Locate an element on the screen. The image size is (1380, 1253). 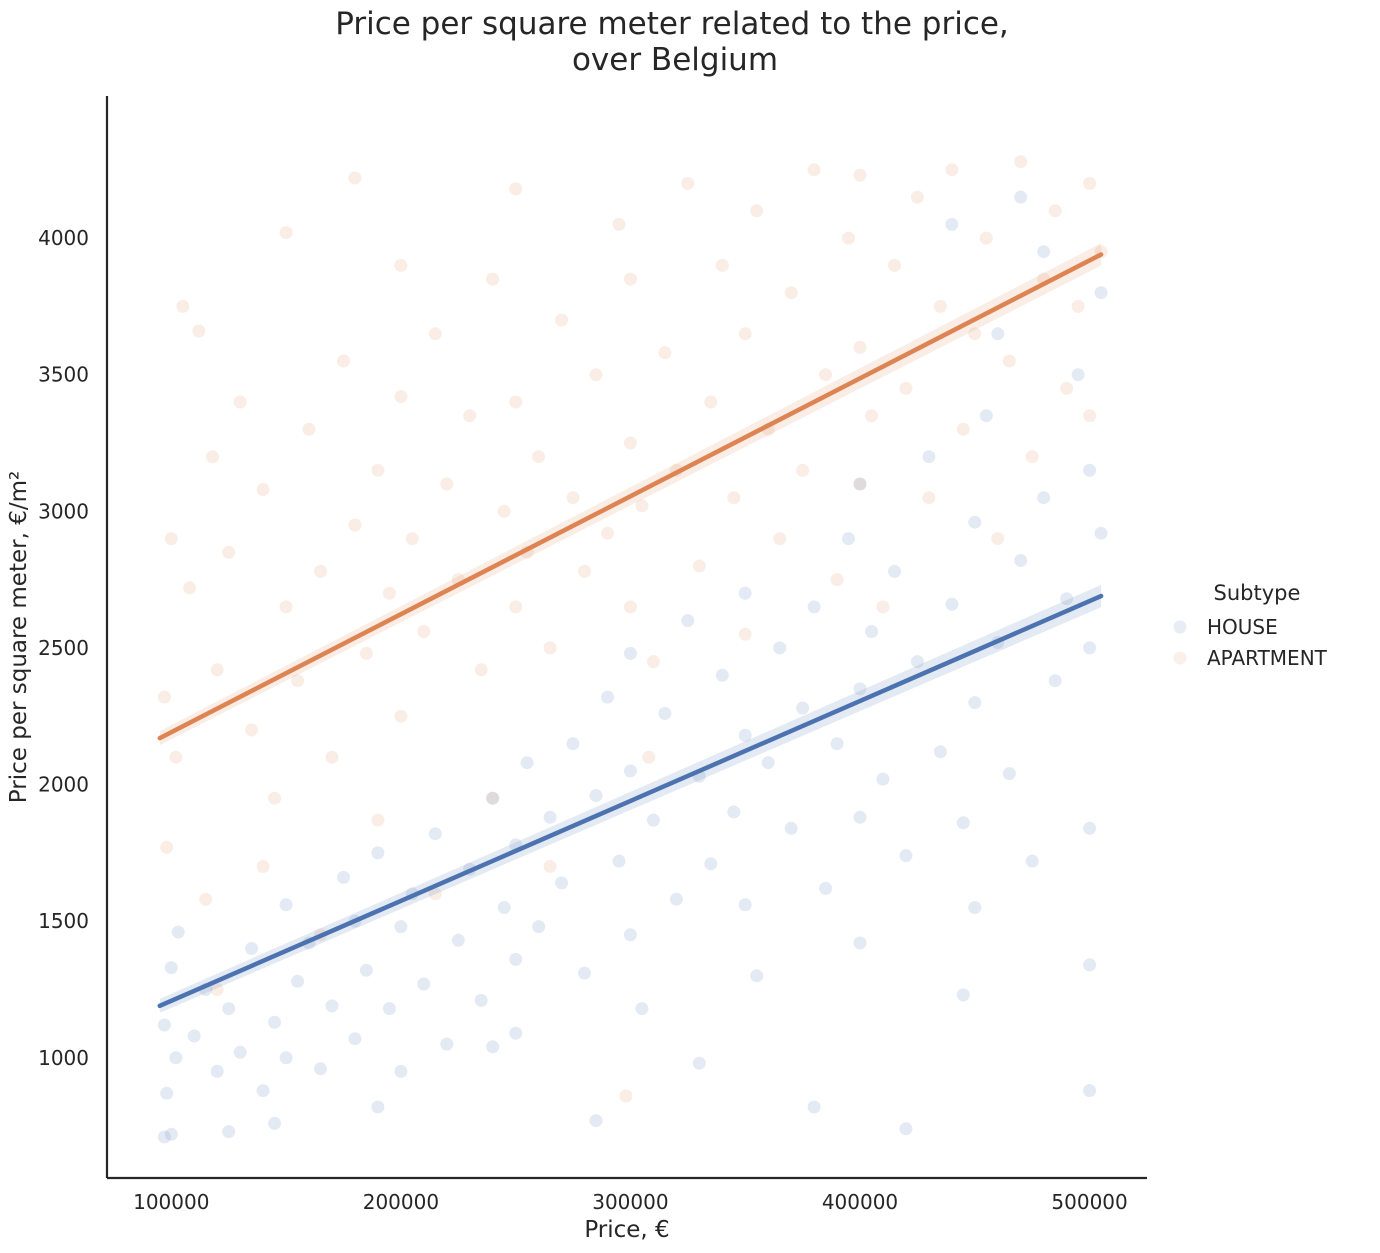
legend-label-apartment: APARTMENT is located at coordinates (1267, 658).